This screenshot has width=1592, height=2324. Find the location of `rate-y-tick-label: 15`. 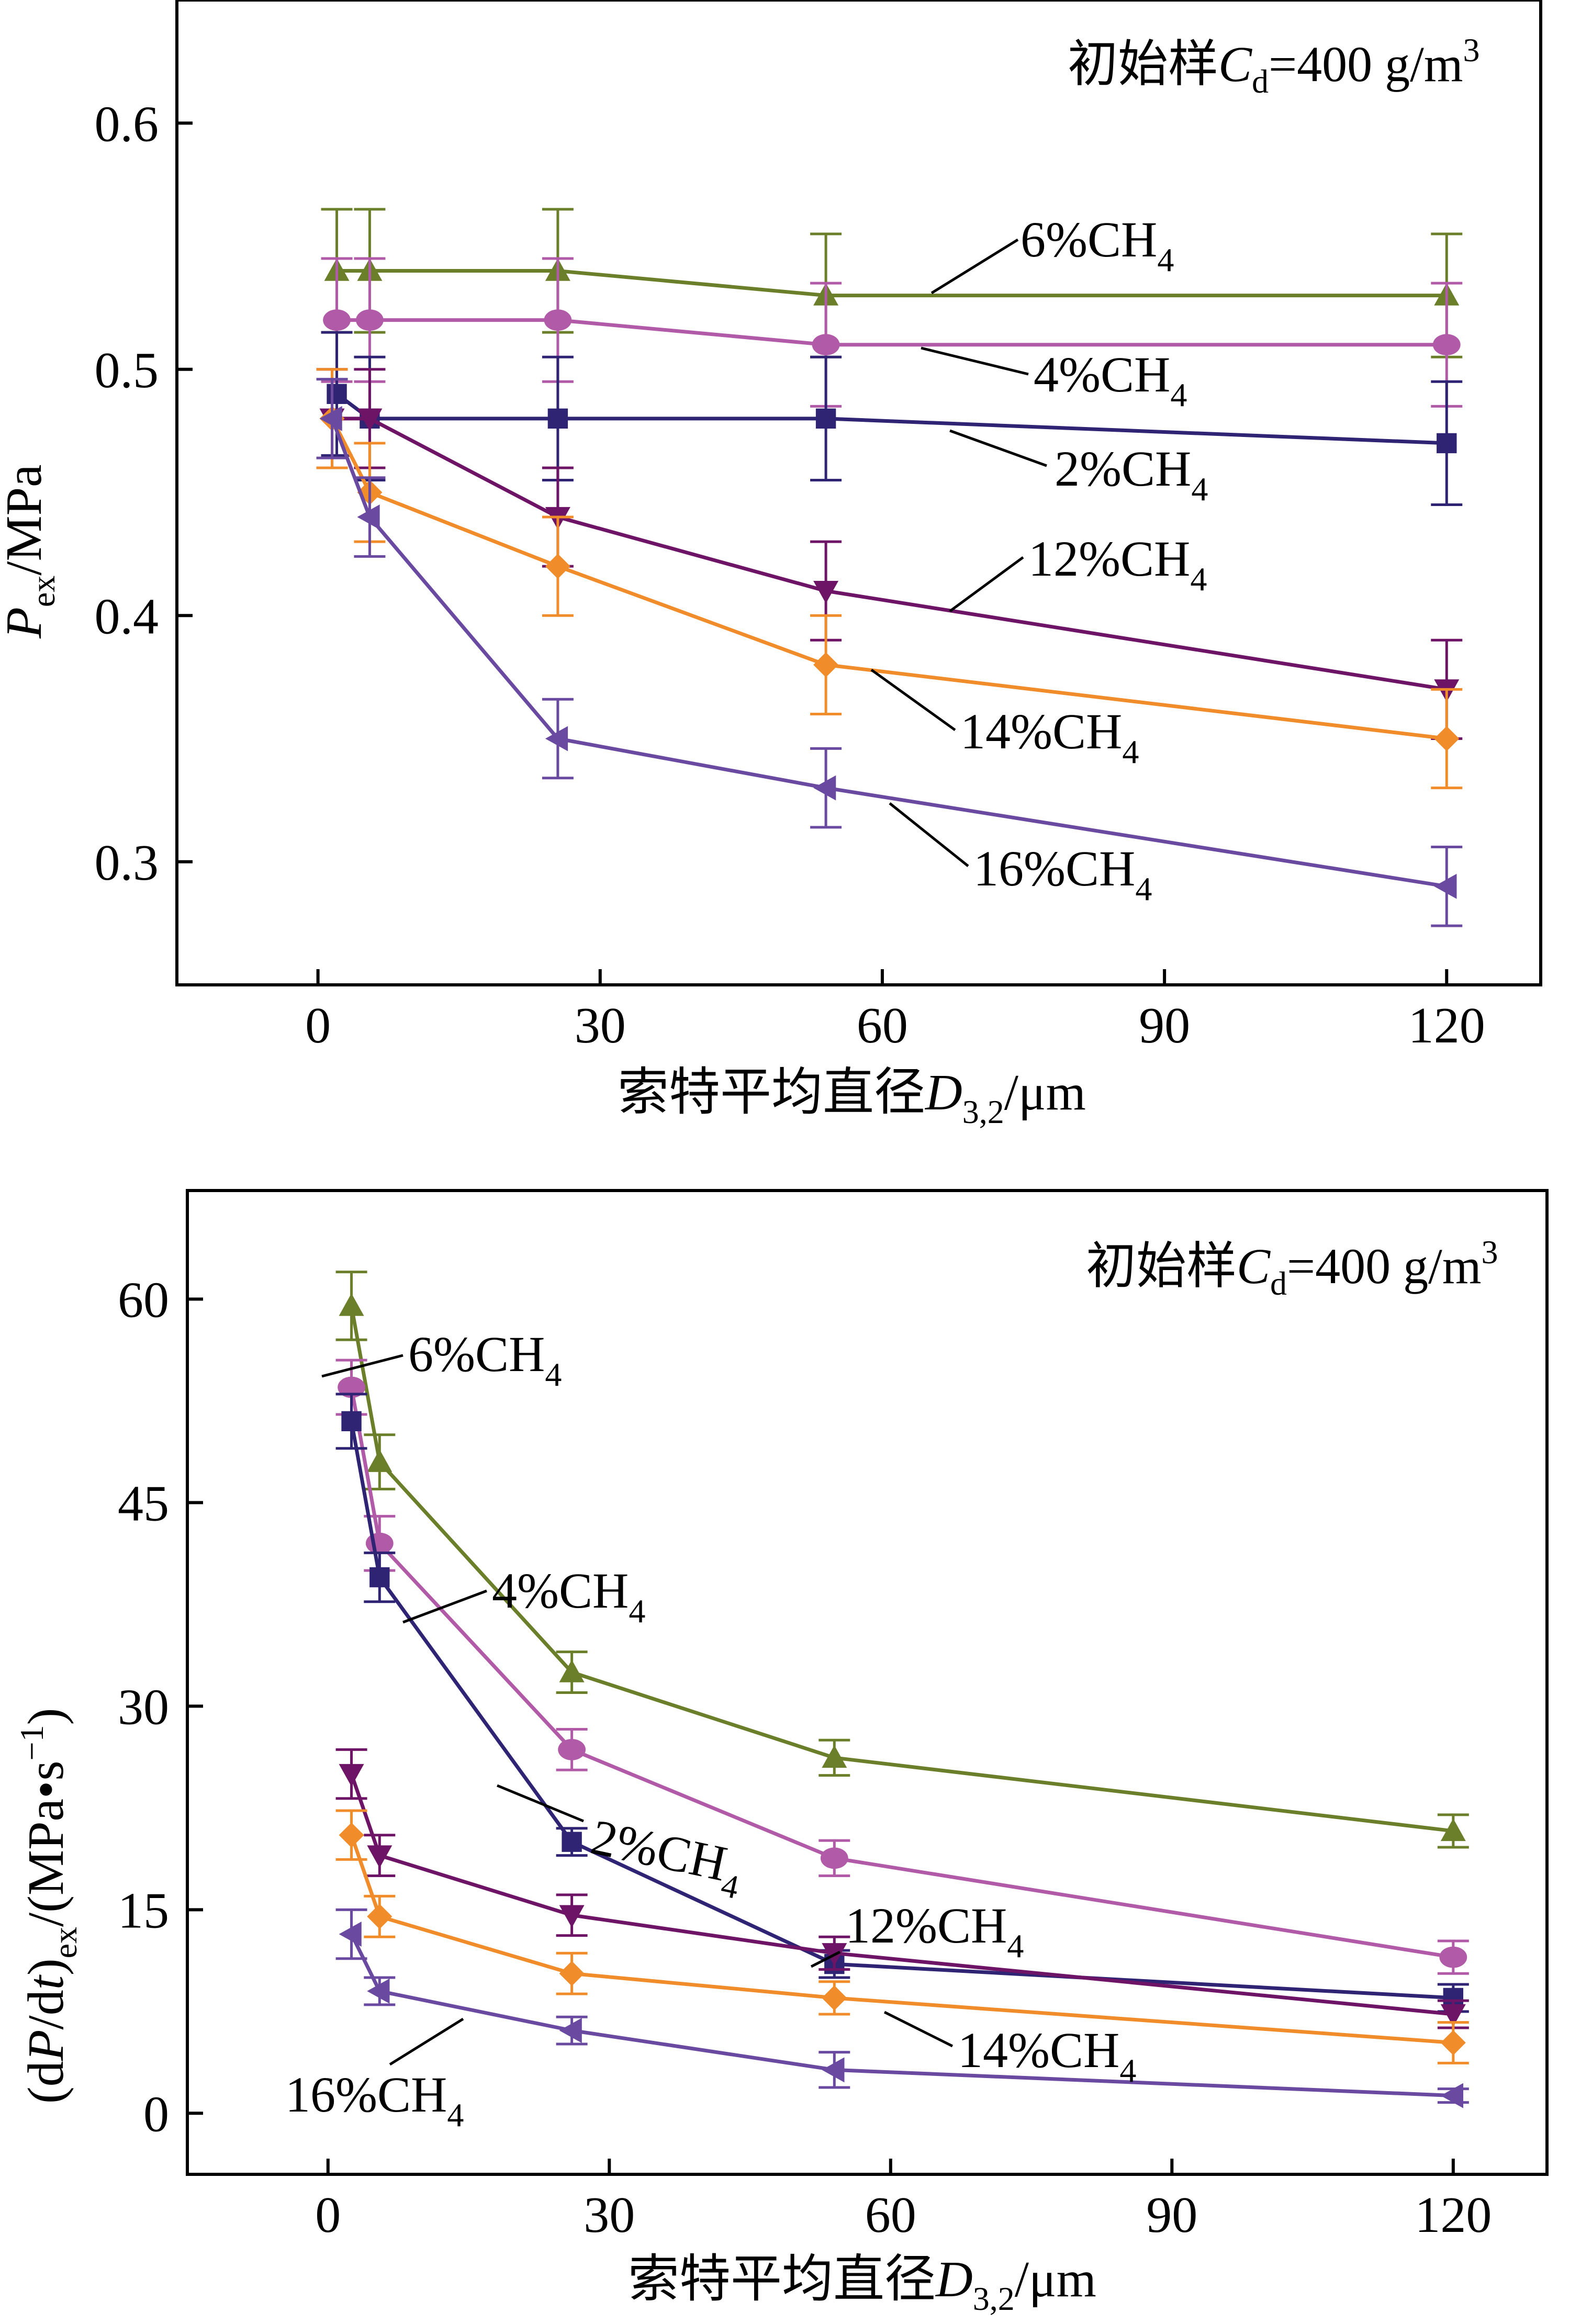

rate-y-tick-label: 15 is located at coordinates (143, 1910).